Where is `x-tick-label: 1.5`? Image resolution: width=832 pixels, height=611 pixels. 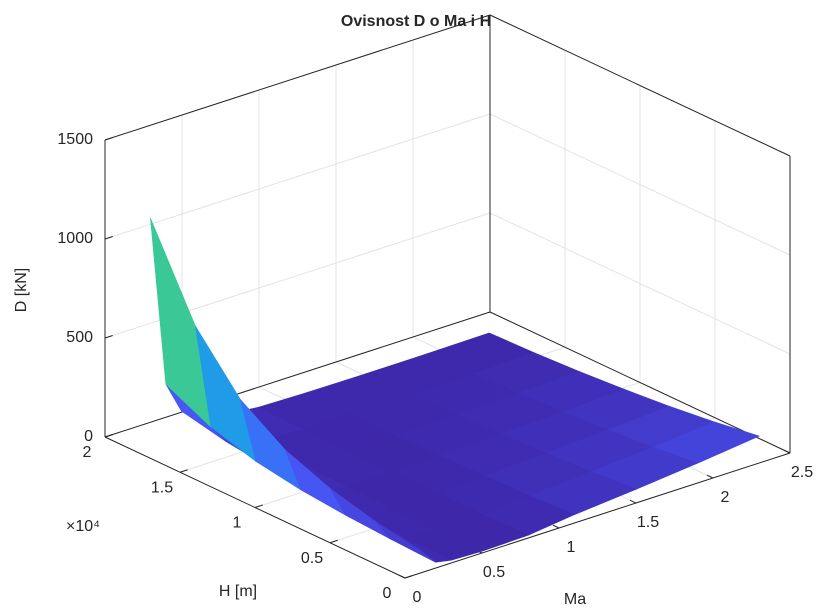 x-tick-label: 1.5 is located at coordinates (648, 522).